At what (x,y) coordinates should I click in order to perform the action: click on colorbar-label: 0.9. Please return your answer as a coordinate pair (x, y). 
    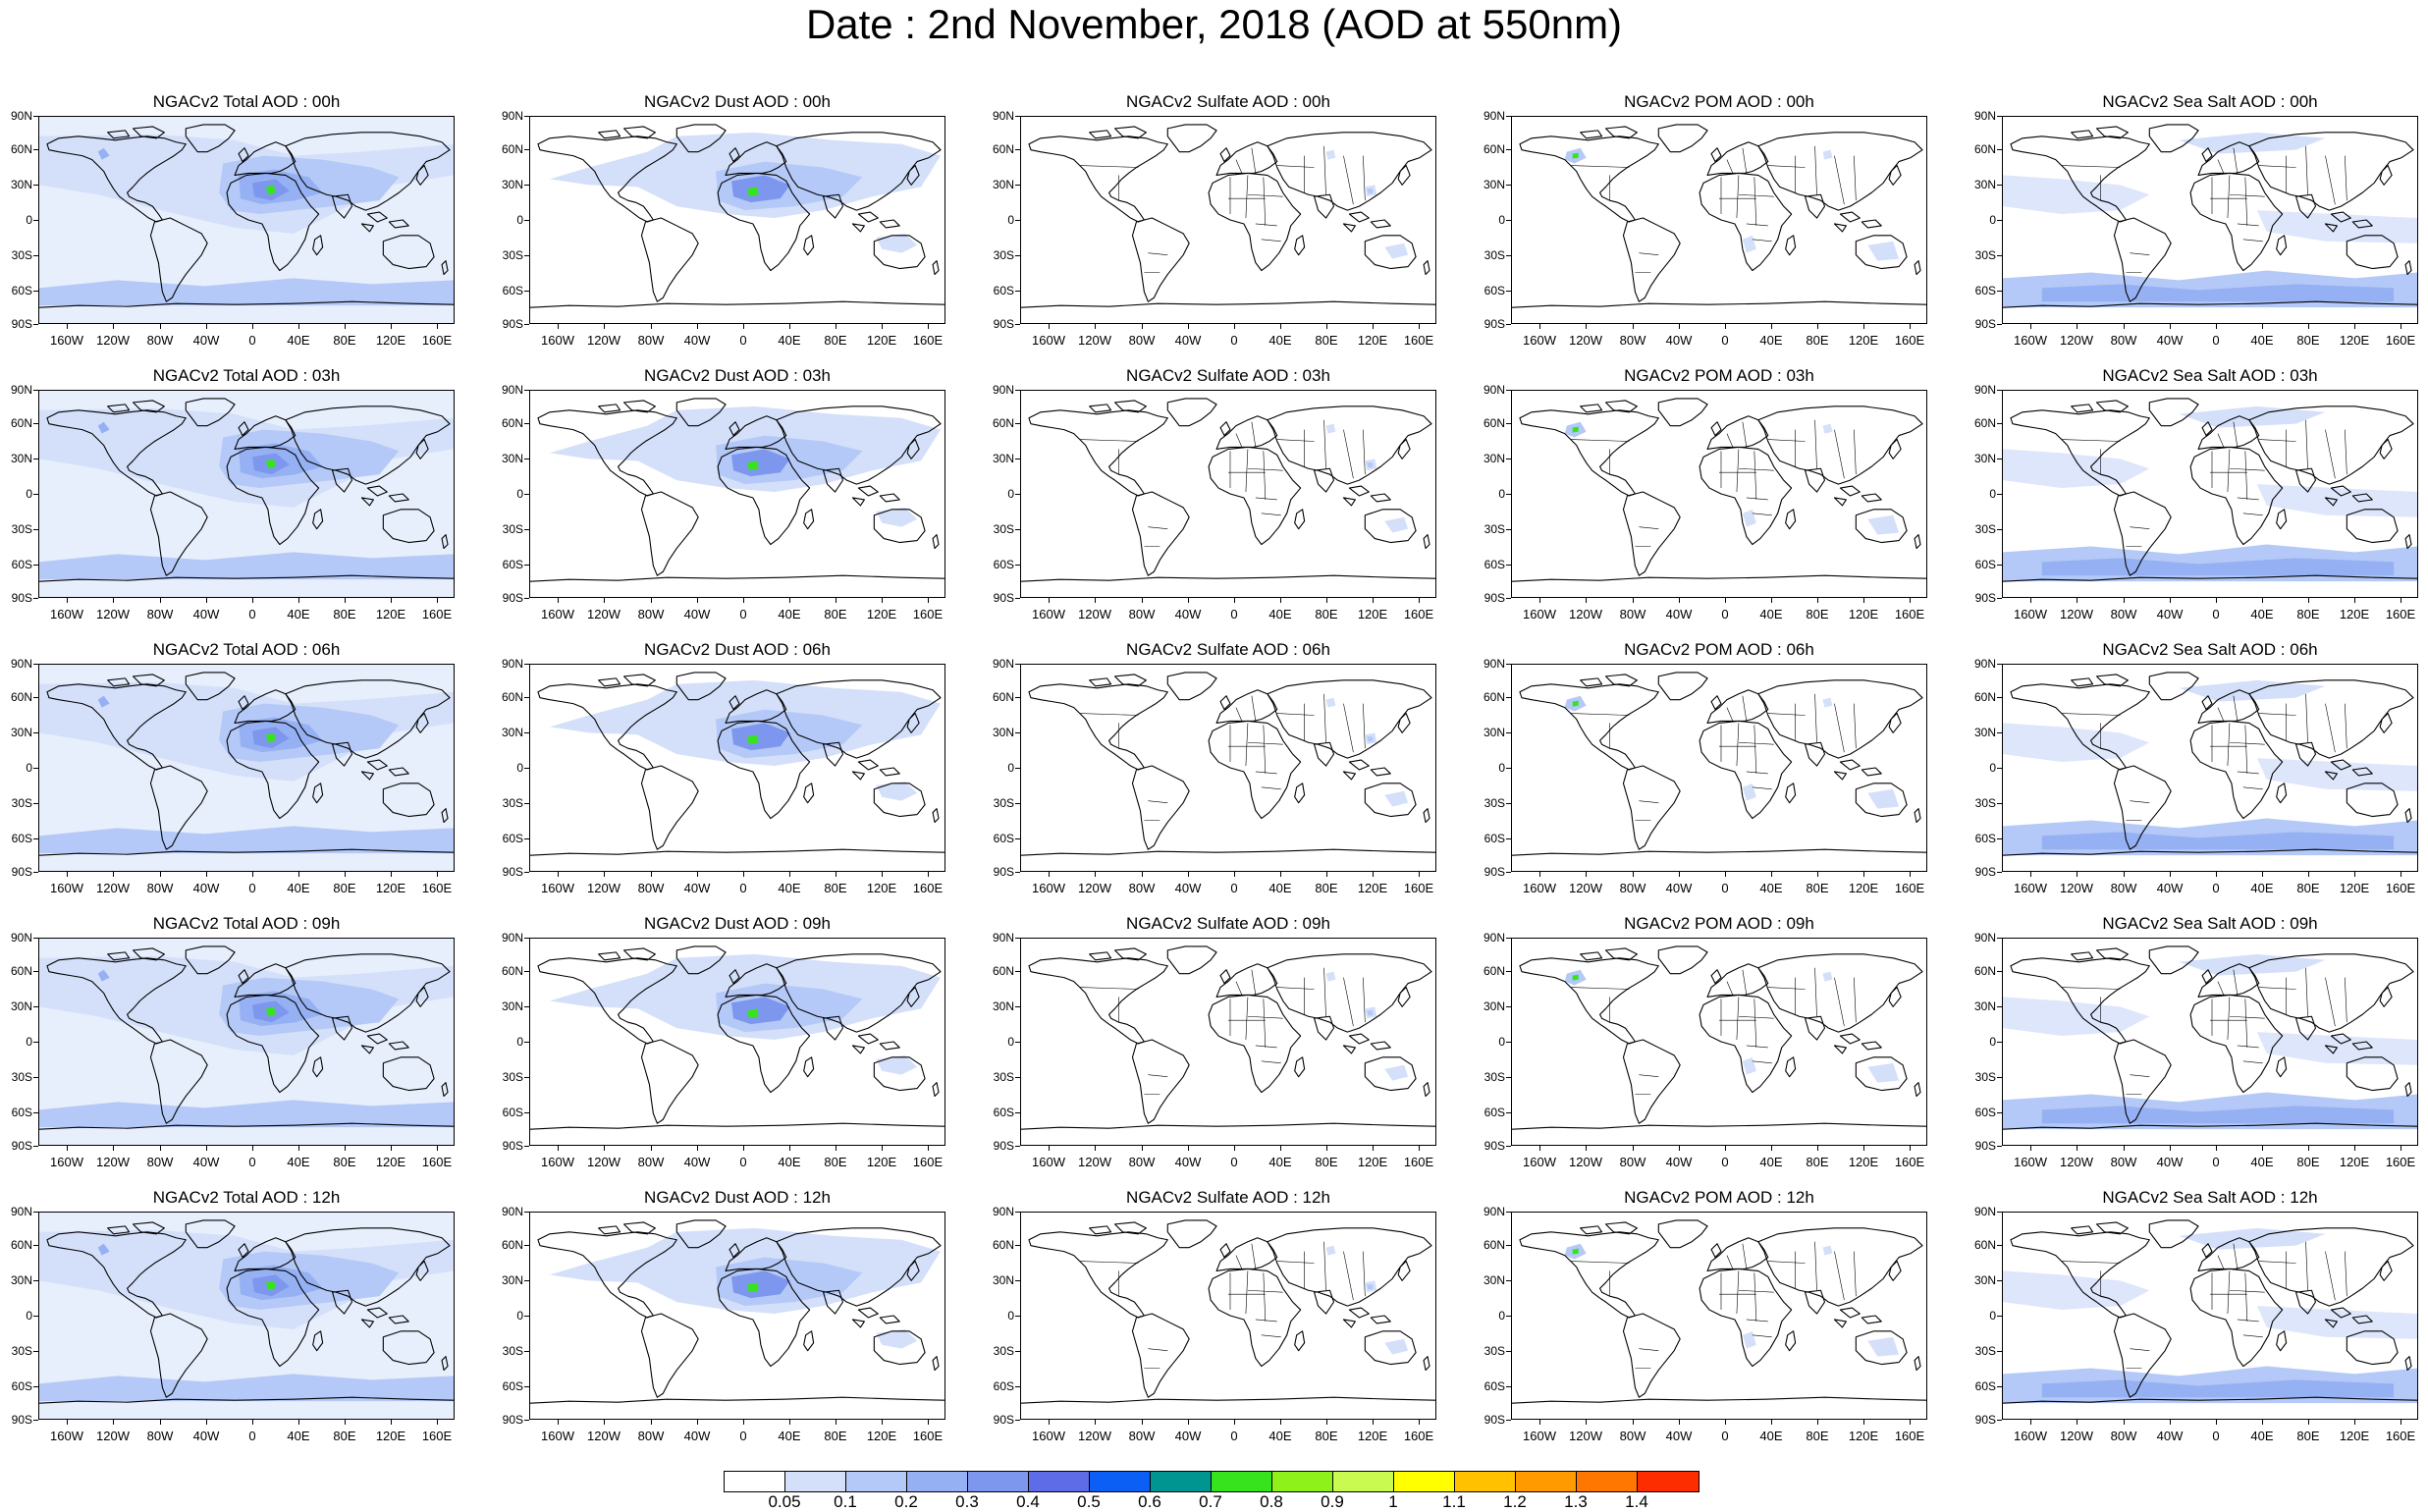
    Looking at the image, I should click on (1332, 1501).